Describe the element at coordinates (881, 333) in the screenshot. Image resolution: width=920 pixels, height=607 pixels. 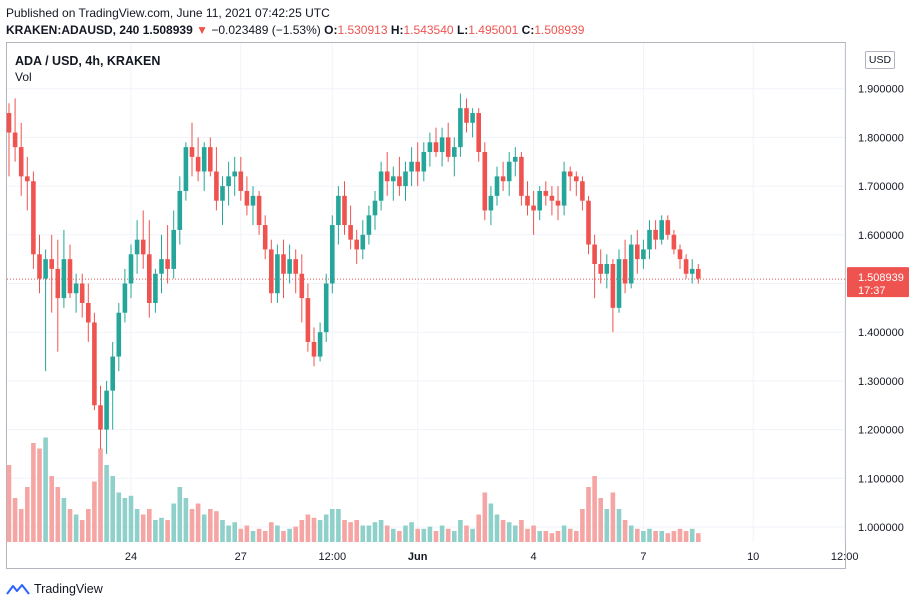
I see `y-tick-label: 1.400000` at that location.